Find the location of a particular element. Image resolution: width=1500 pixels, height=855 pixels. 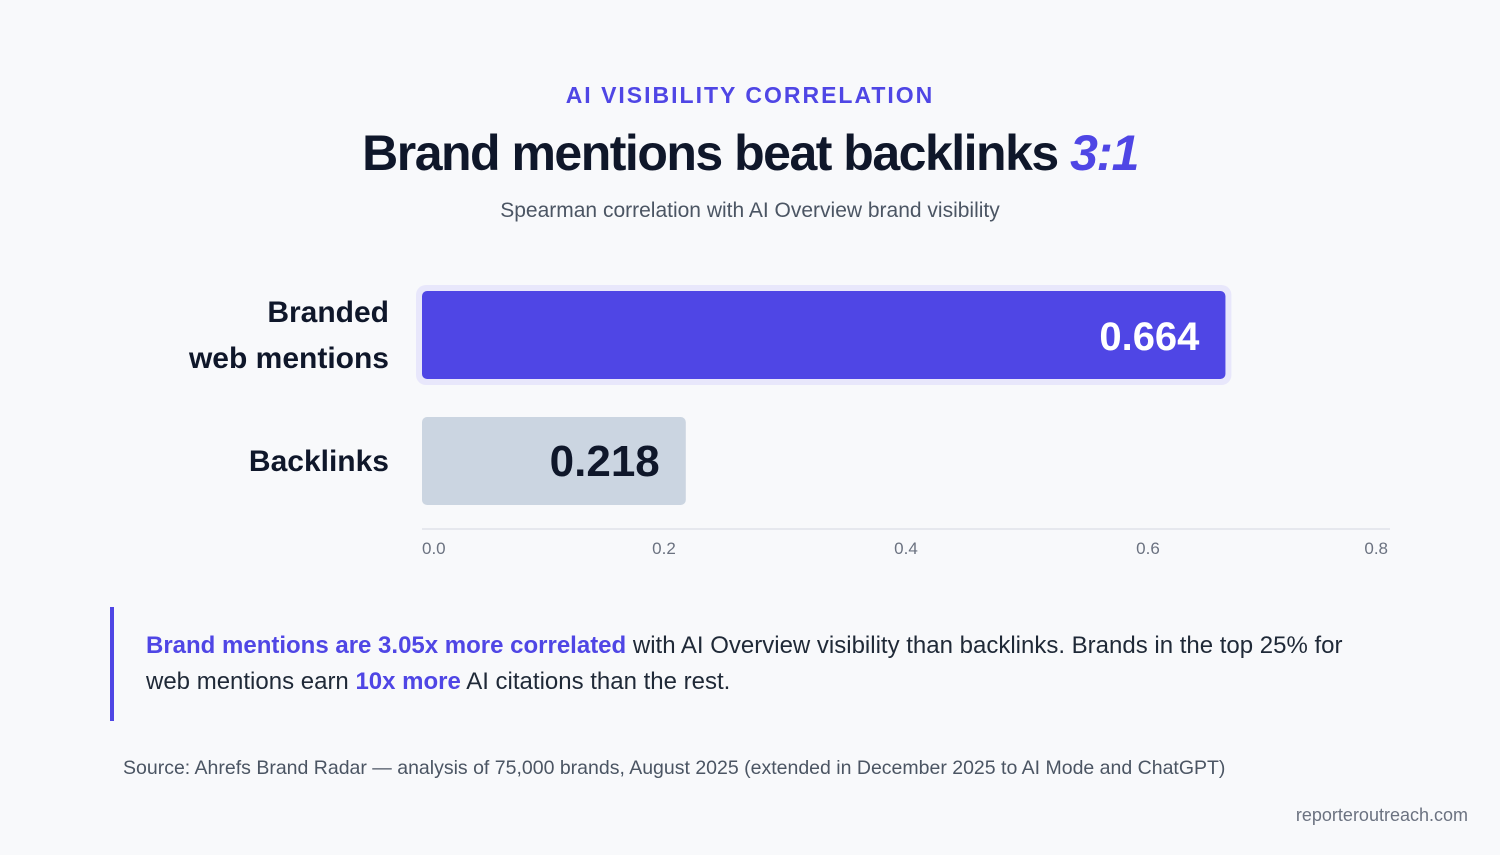

callout-highlight-citations: 10x more is located at coordinates (408, 681).